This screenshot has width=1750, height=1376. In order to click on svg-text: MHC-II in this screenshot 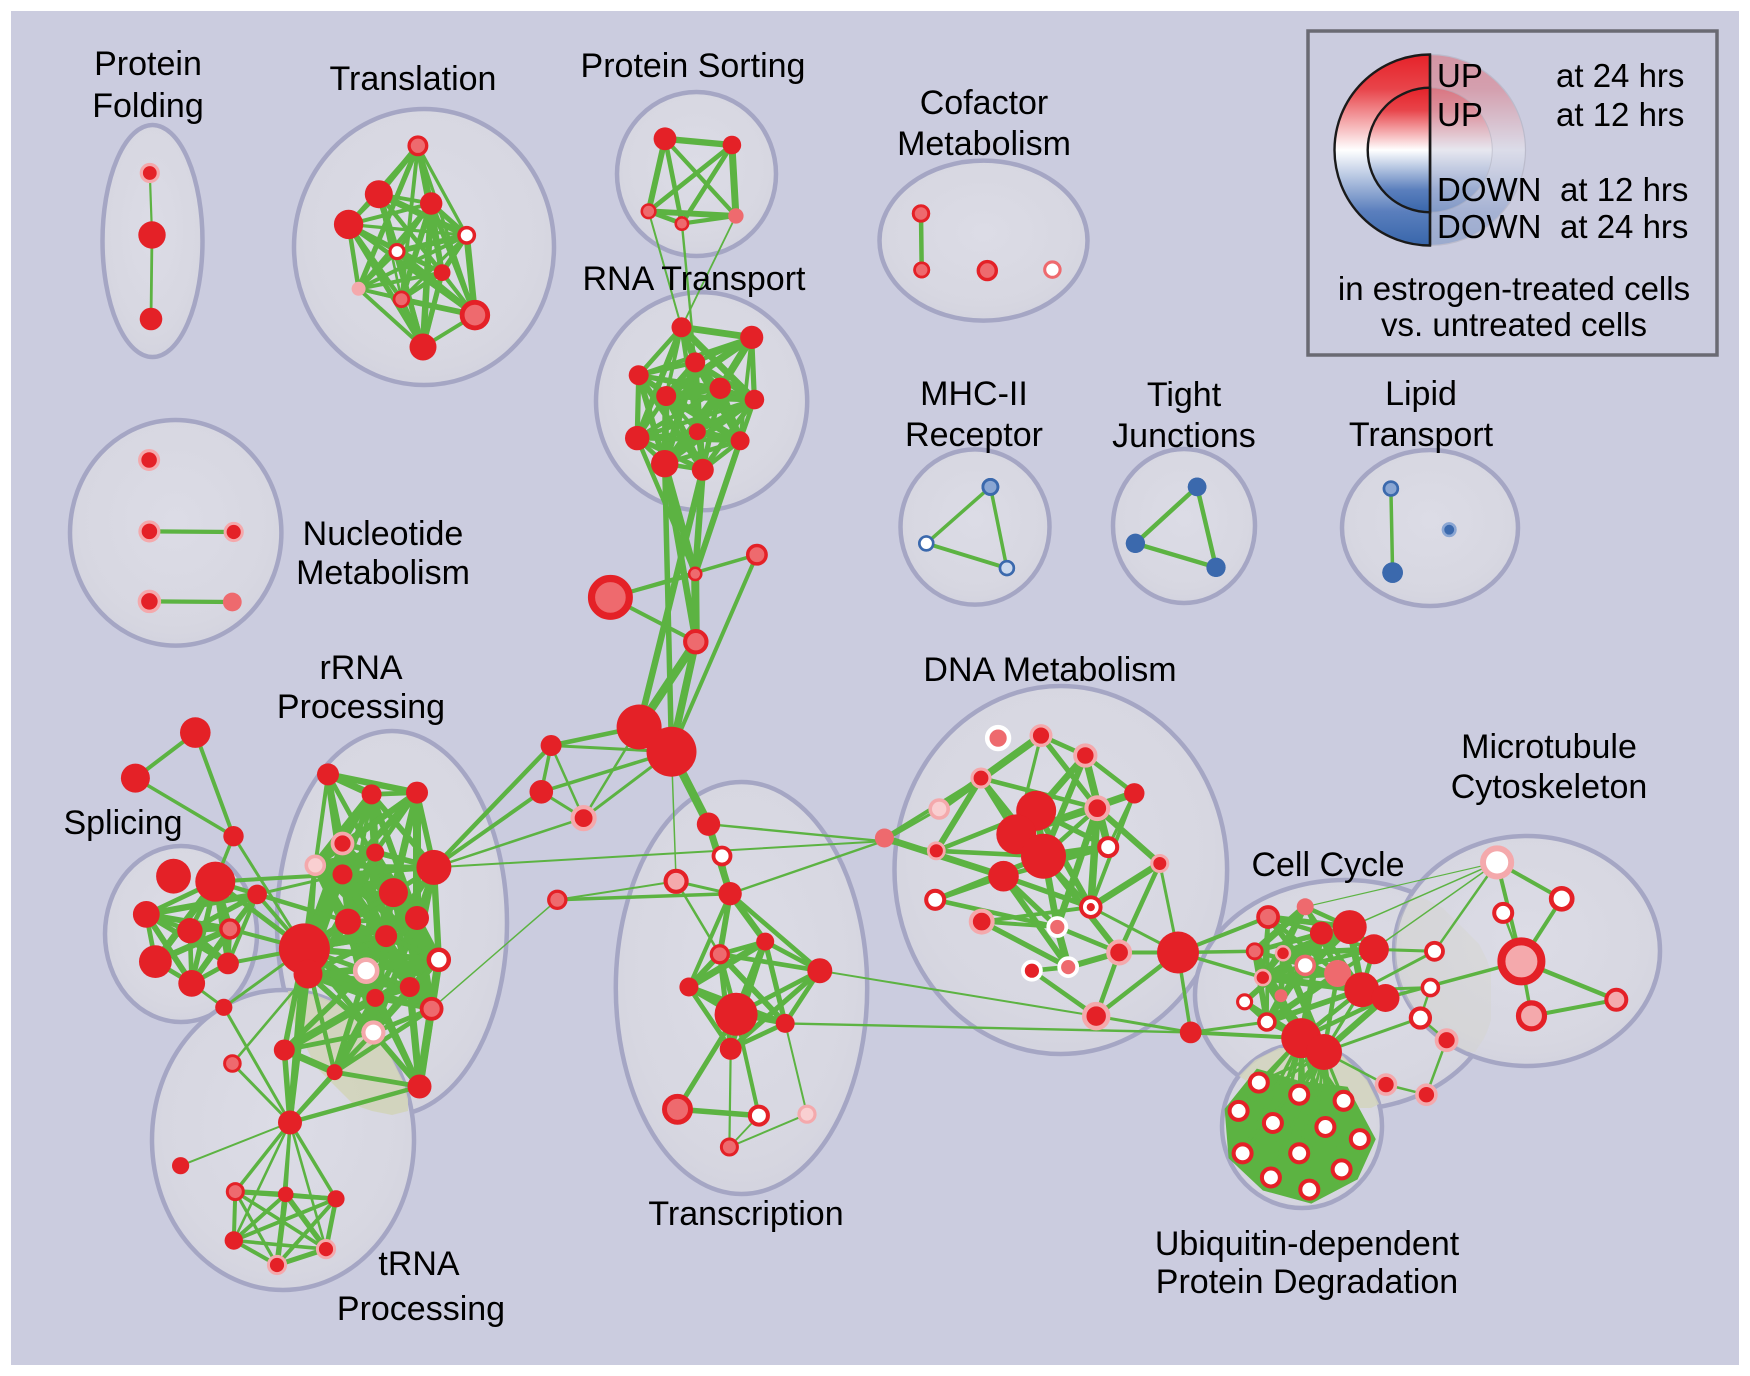, I will do `click(974, 394)`.